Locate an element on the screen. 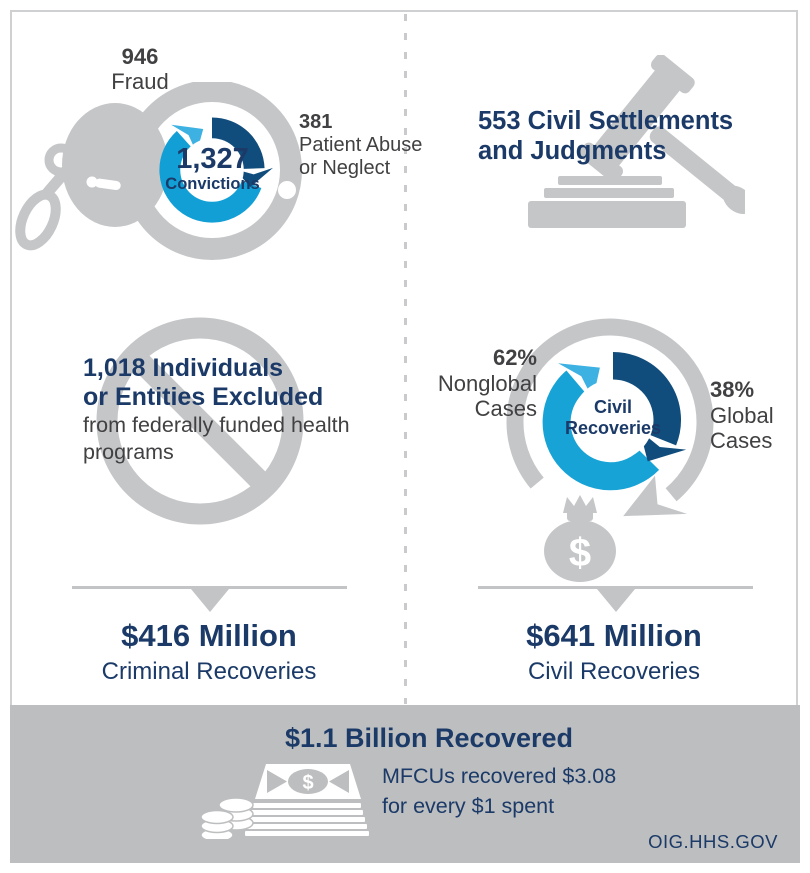 This screenshot has width=810, height=873. civil-recoveries-donut-chart: $ is located at coordinates (610, 450).